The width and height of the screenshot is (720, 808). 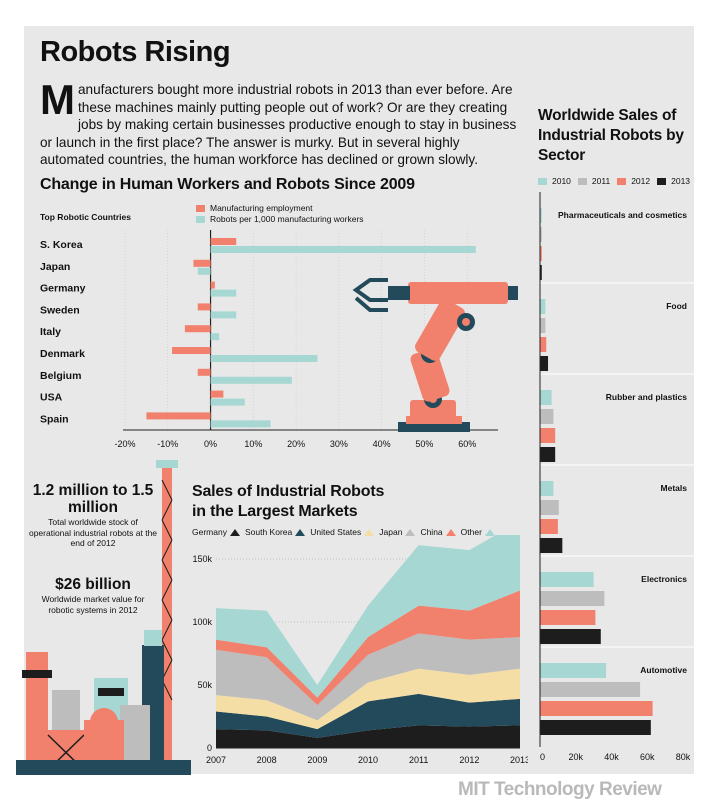 I want to click on x-tick-label: 2008, so click(x=267, y=760).